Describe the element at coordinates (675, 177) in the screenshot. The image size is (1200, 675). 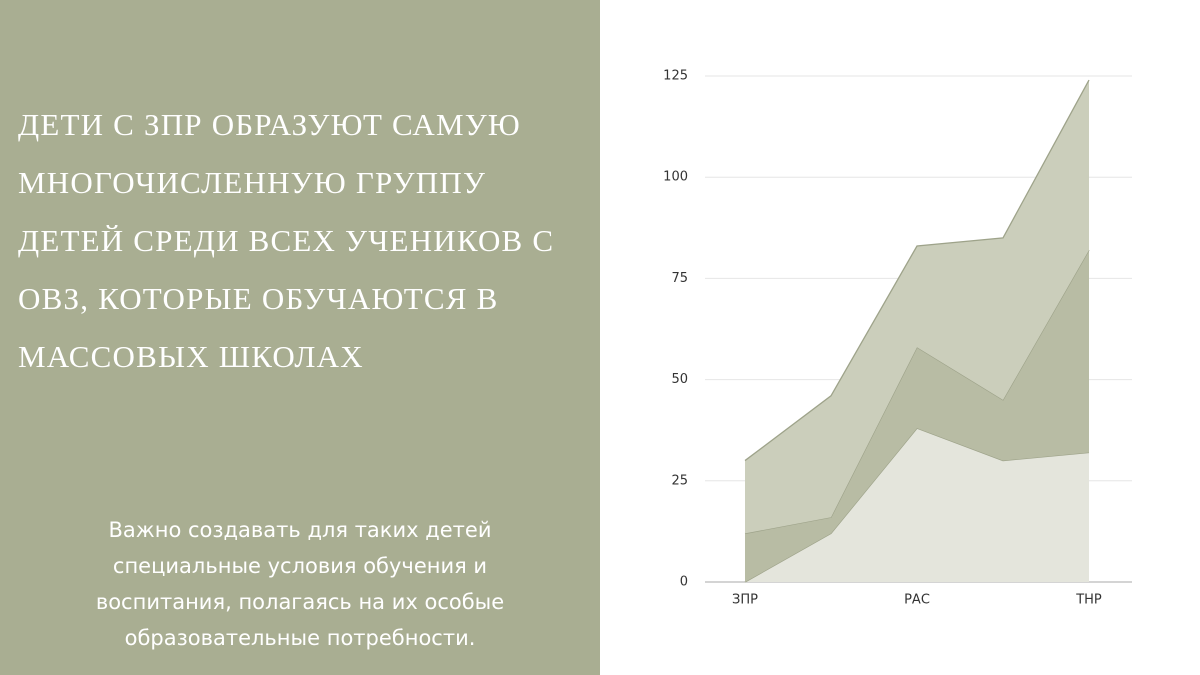
I see `y-tick-label: 100` at that location.